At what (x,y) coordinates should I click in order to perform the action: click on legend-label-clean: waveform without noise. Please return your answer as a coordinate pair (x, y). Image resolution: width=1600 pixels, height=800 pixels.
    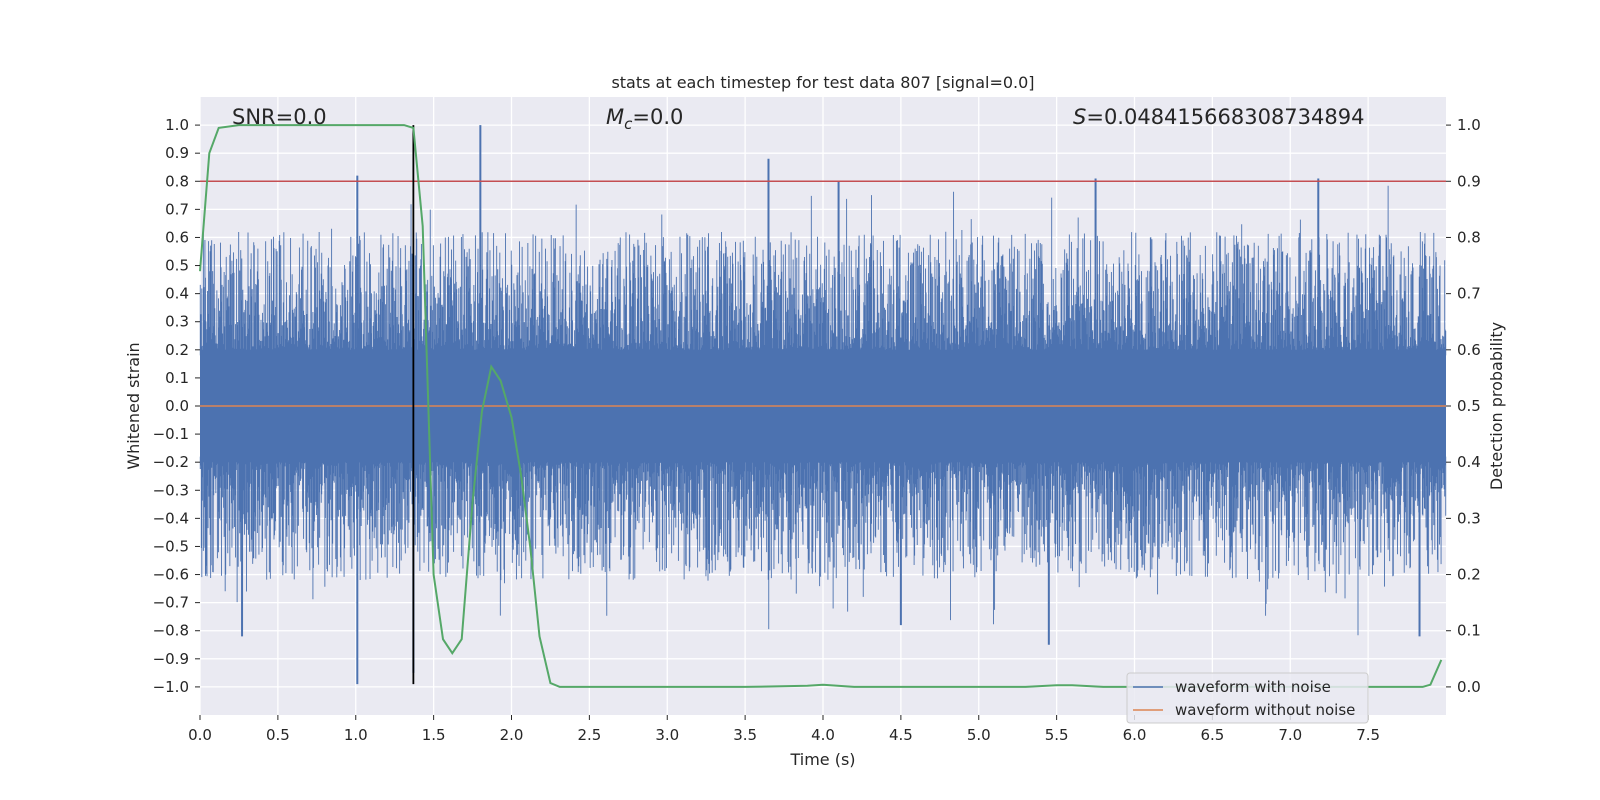
    Looking at the image, I should click on (1265, 710).